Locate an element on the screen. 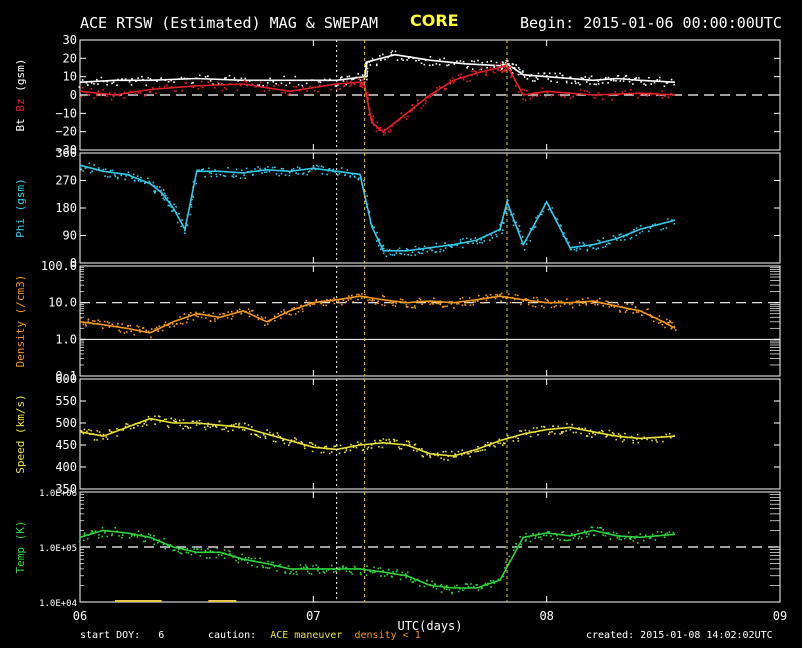 This screenshot has width=802, height=648. chart-title: ACE RTSW (Estimated) MAG & SWEPAM is located at coordinates (229, 23).